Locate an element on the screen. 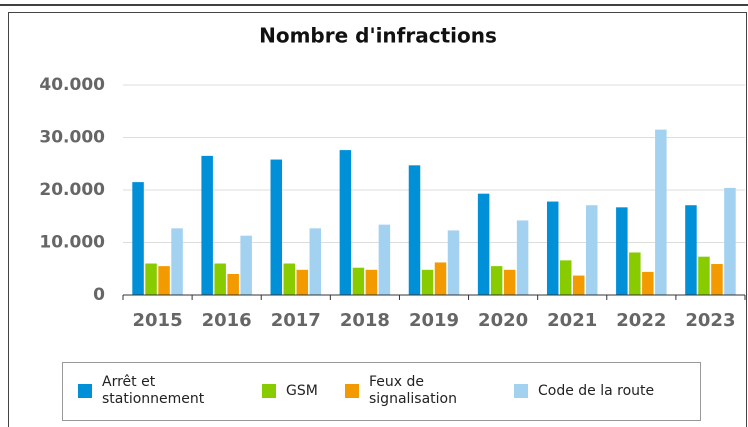 Image resolution: width=748 pixels, height=427 pixels. y-tick-label: 40.000 is located at coordinates (72, 85).